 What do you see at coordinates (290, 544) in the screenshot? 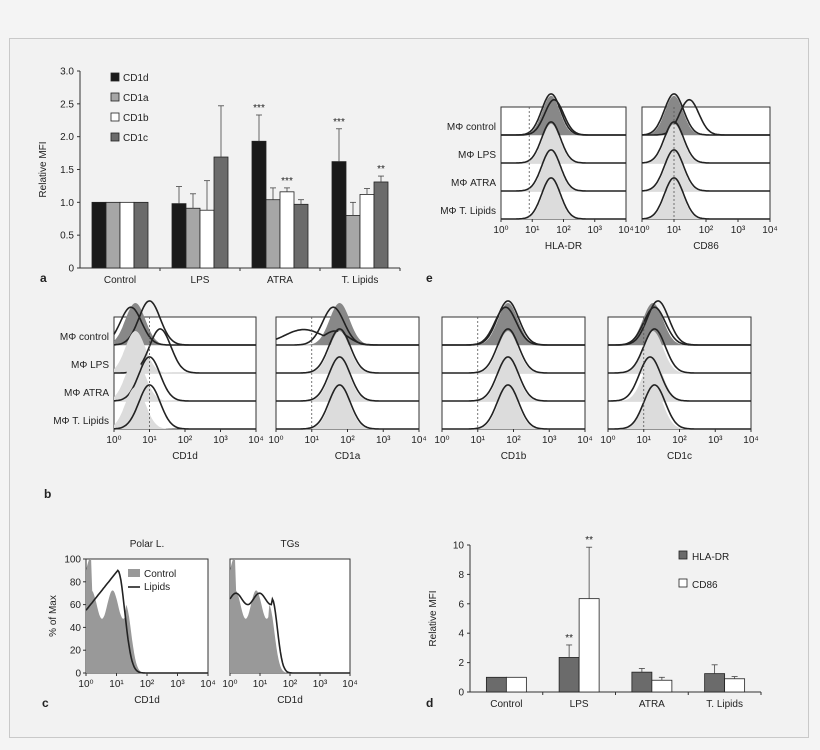
I see `plot-title: TGs` at bounding box center [290, 544].